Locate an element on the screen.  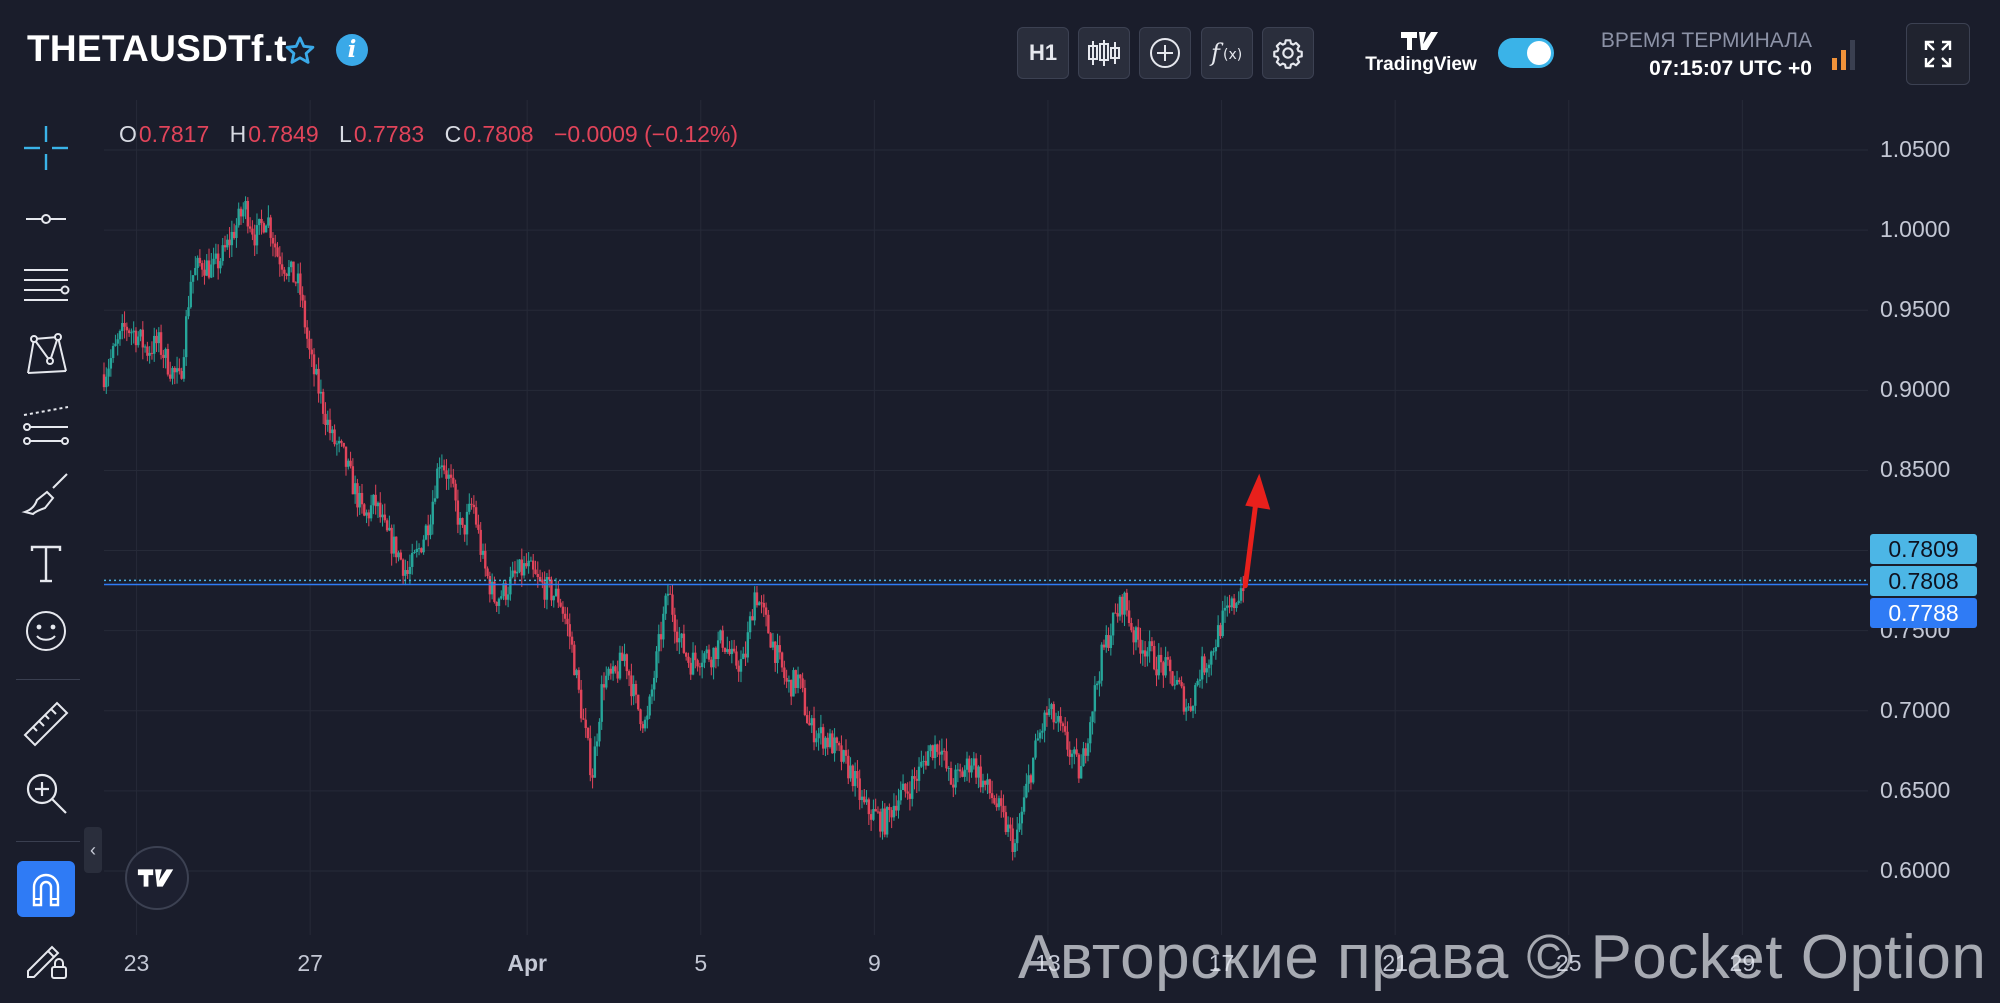
text-tool is located at coordinates (46, 563).